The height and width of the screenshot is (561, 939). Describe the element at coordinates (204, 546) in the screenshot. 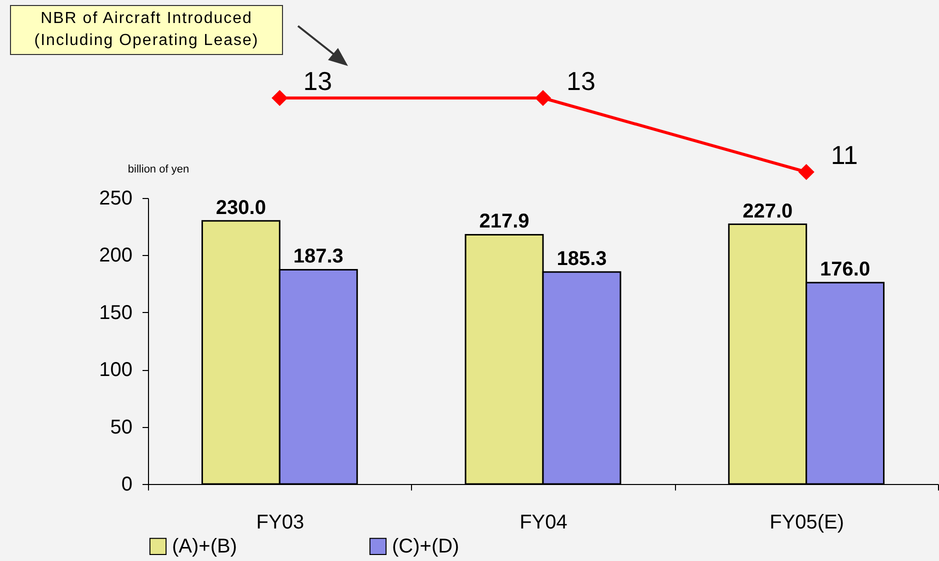

I see `legend-label: (A)+(B)` at that location.